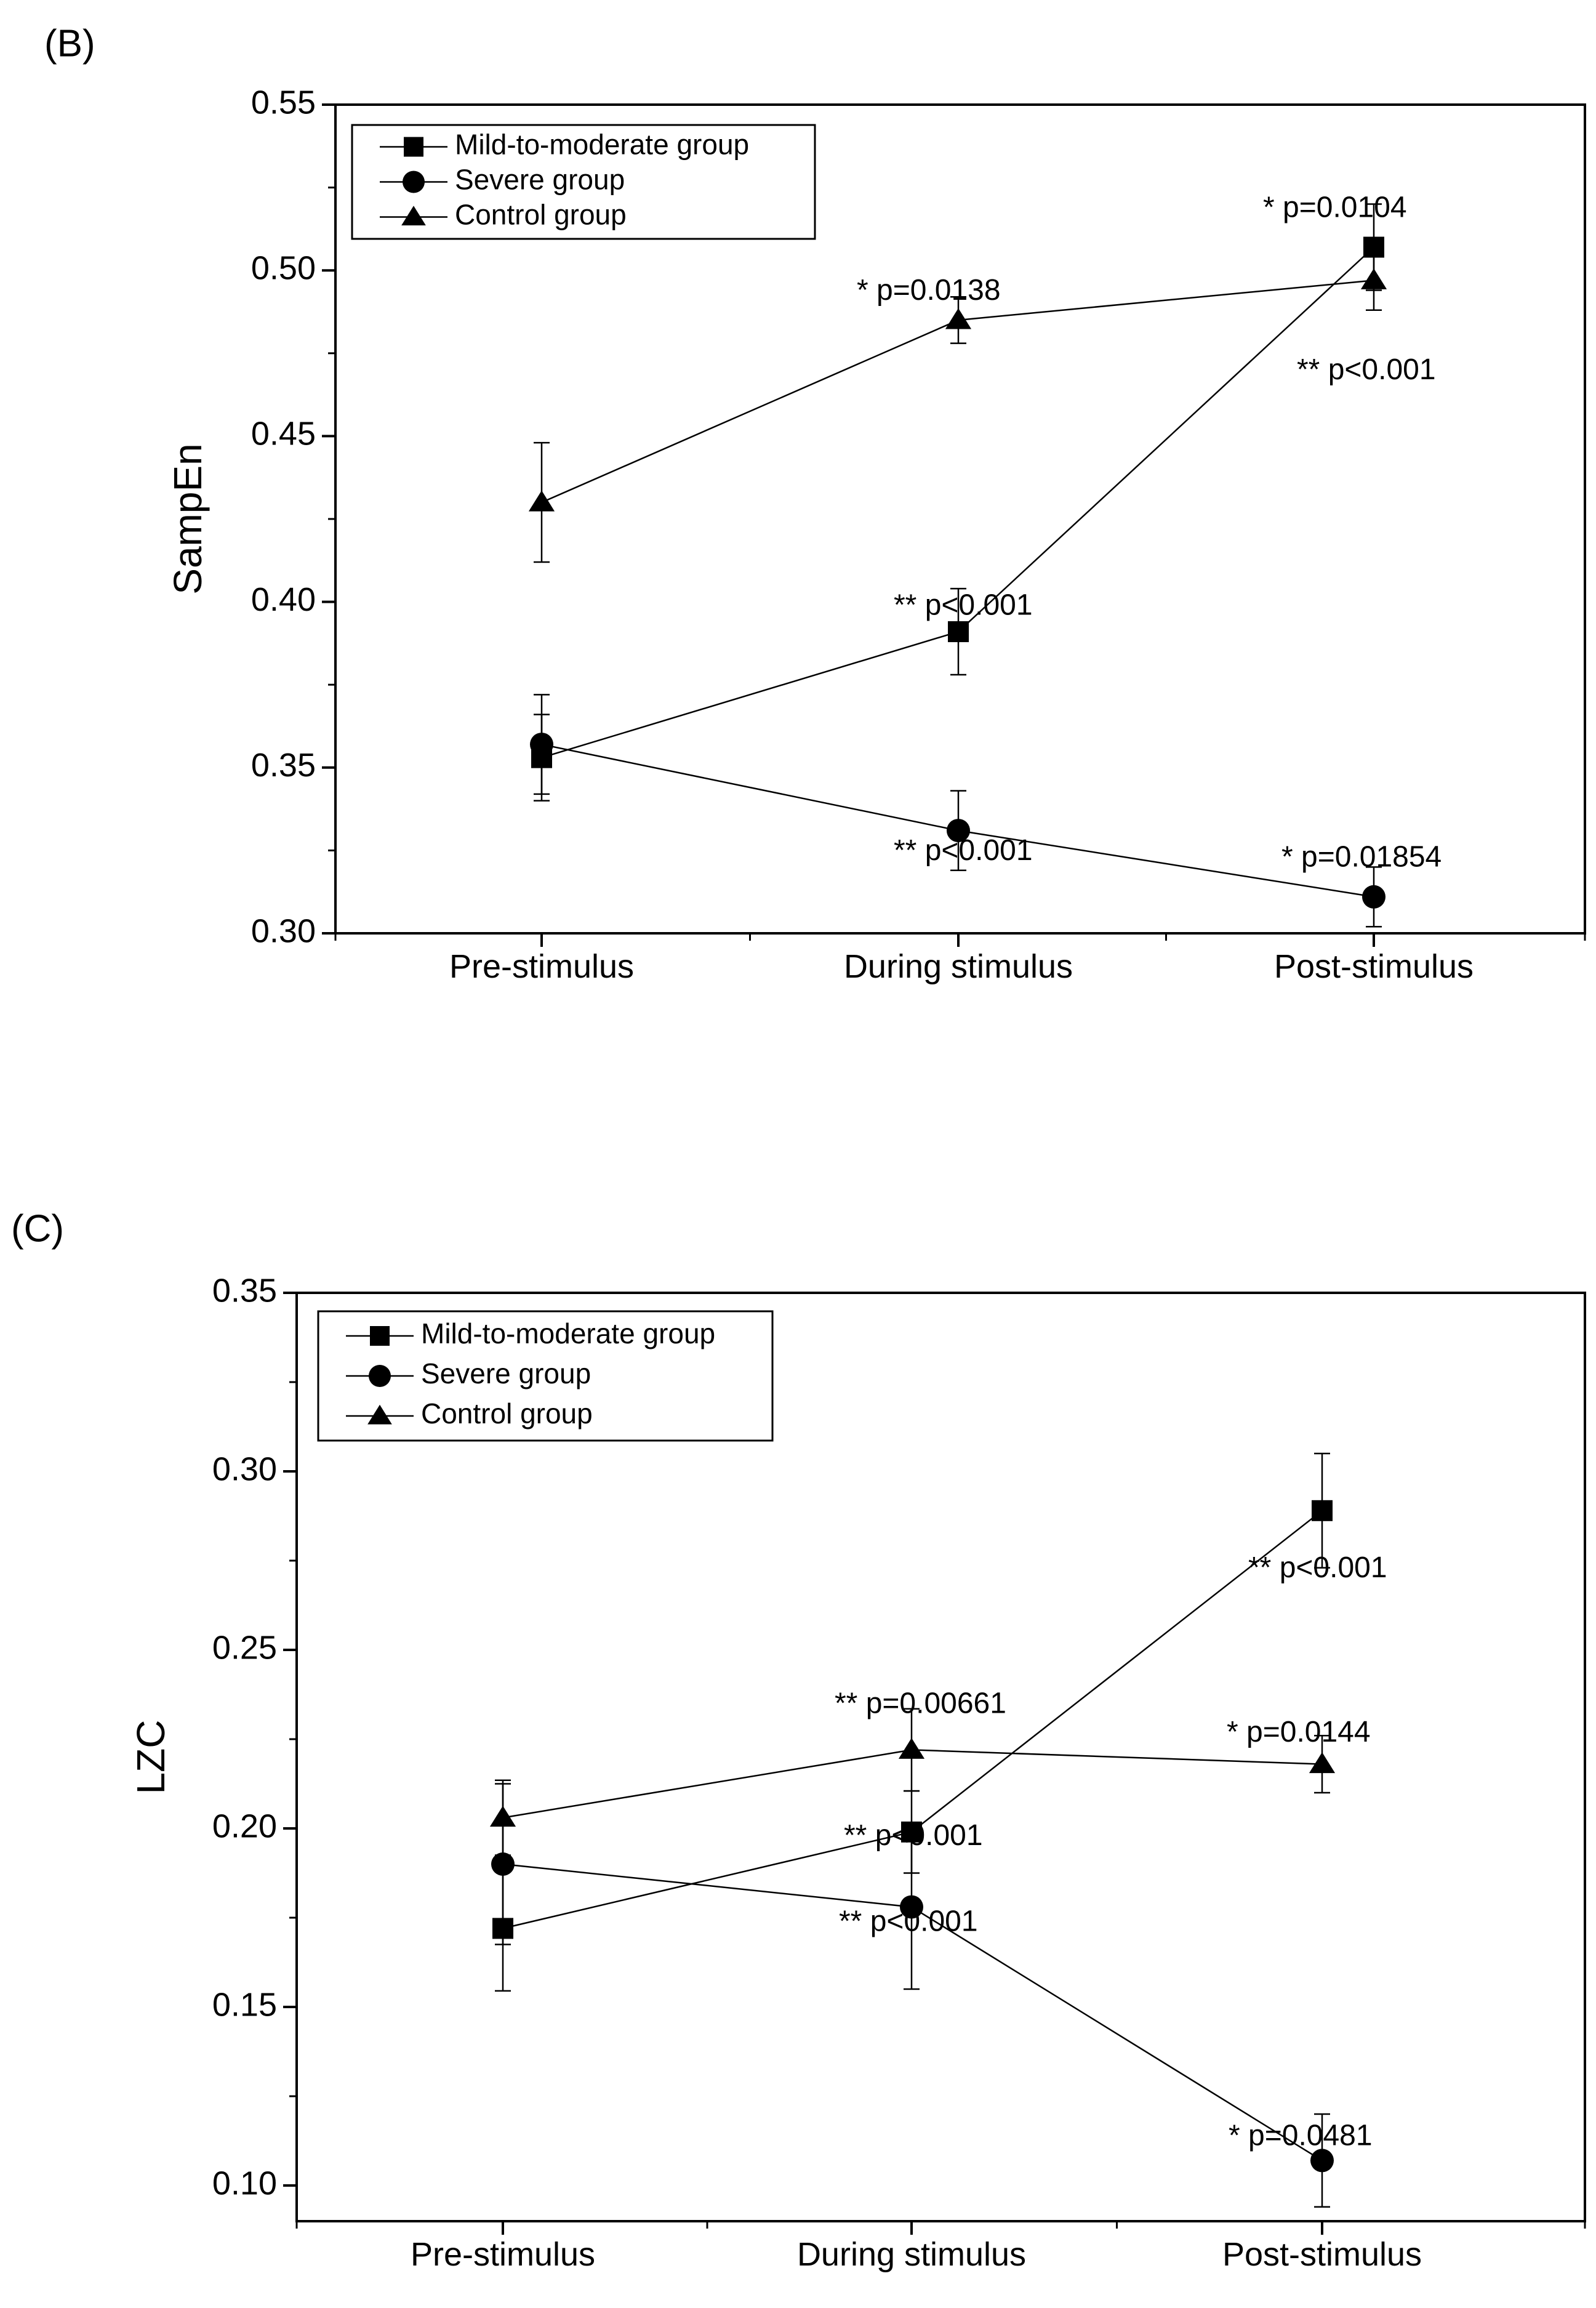 The width and height of the screenshot is (1596, 2308). Describe the element at coordinates (37, 1228) in the screenshot. I see `panel-label: (C)` at that location.